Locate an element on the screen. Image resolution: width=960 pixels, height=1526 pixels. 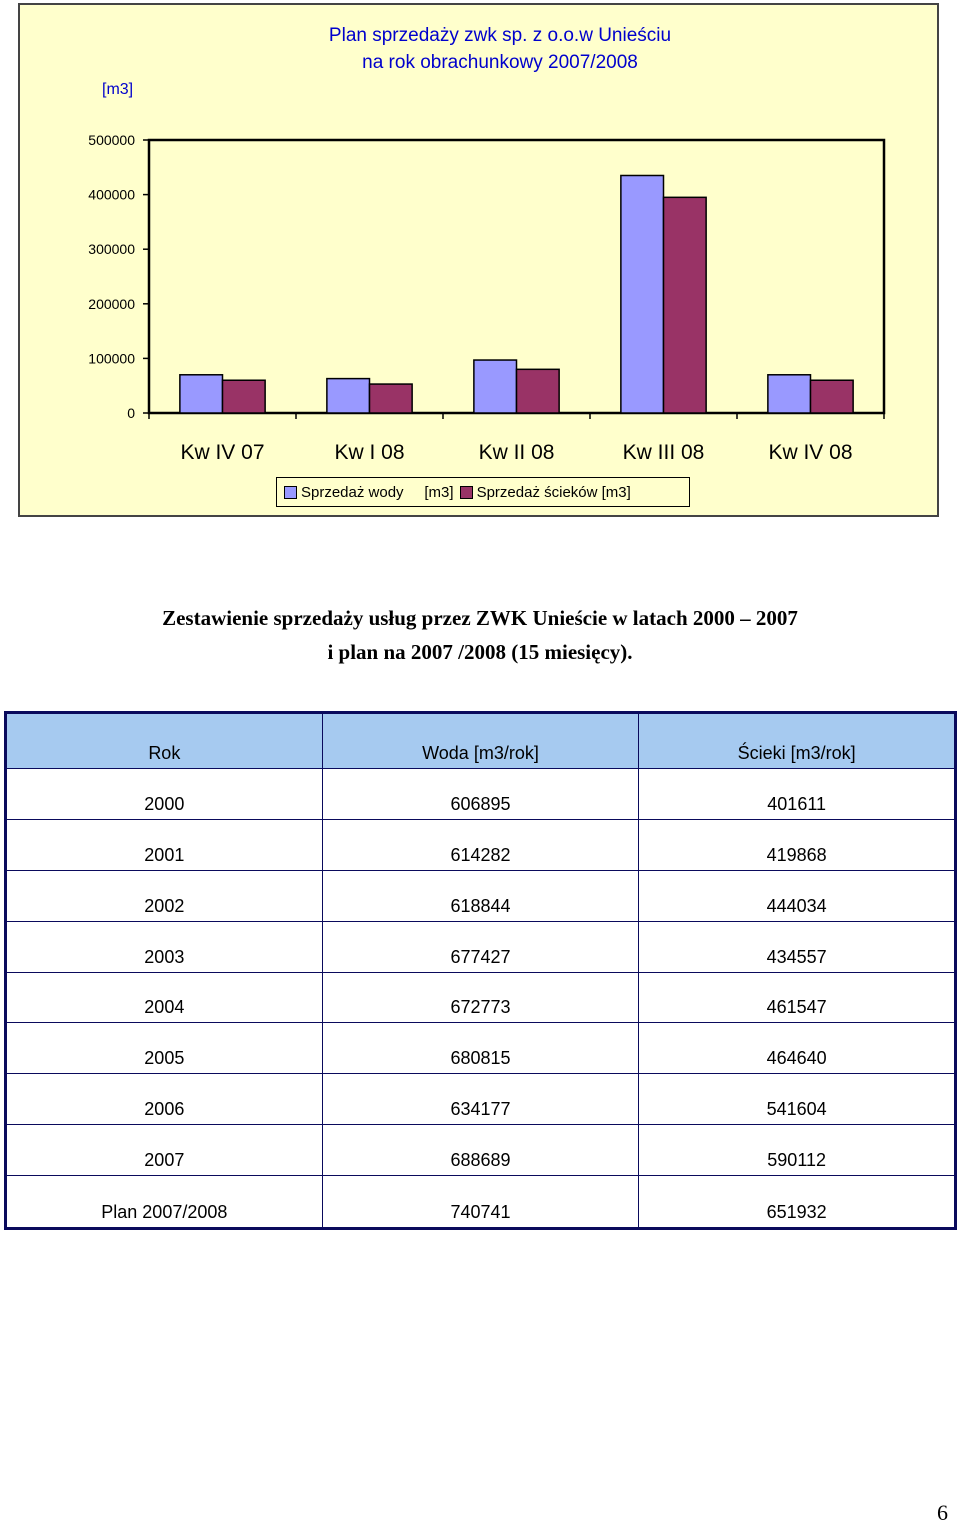
year-cell: Plan 2007/2008 is located at coordinates (164, 1202).